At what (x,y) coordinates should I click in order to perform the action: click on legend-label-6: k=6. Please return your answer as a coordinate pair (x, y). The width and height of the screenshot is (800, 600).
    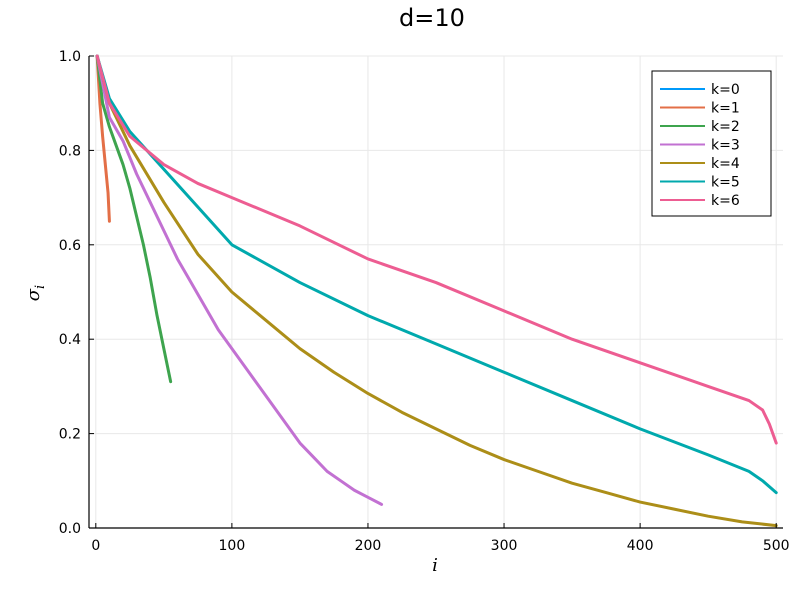
    Looking at the image, I should click on (725, 201).